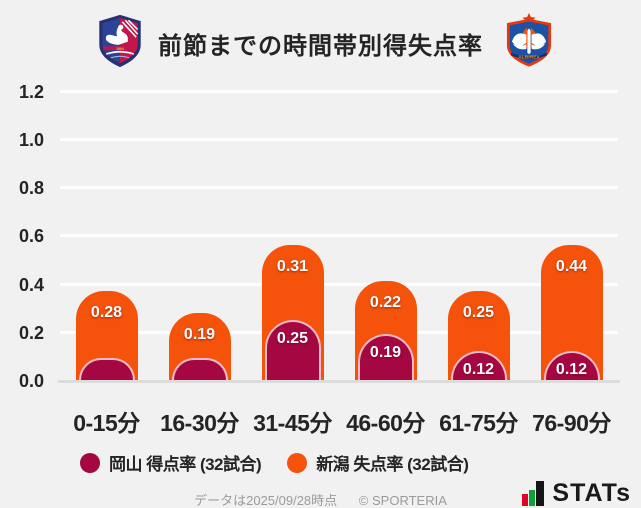 Image resolution: width=641 pixels, height=508 pixels. What do you see at coordinates (339, 381) in the screenshot?
I see `x-axis-line` at bounding box center [339, 381].